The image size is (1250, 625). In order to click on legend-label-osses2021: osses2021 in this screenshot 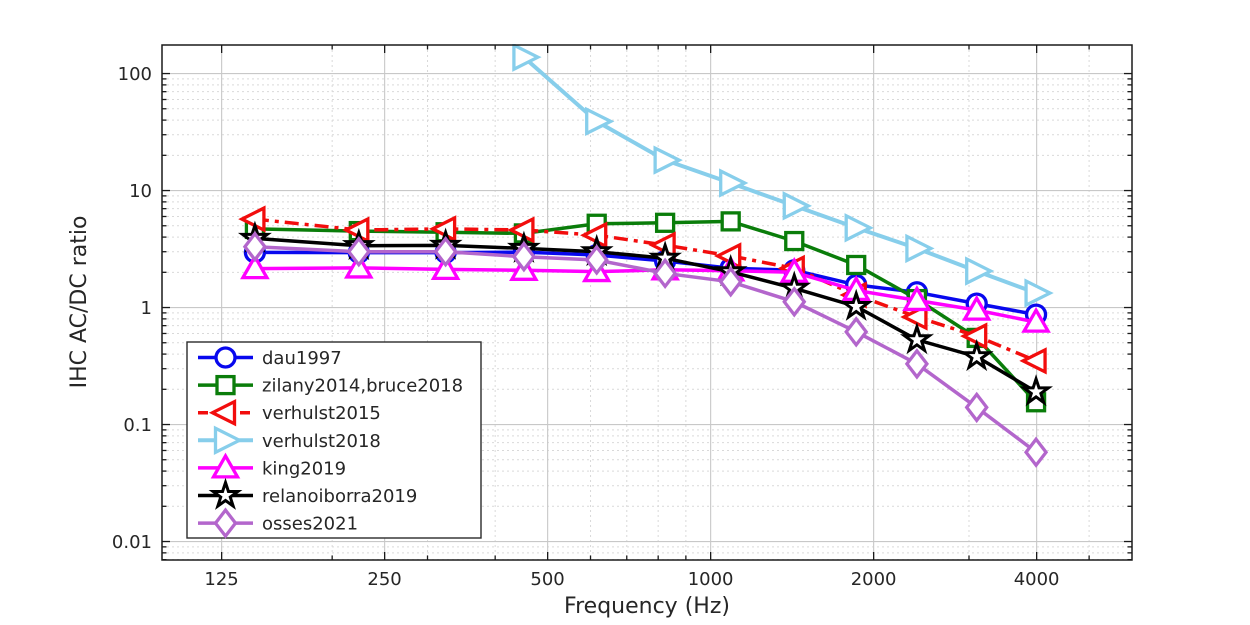, I will do `click(310, 524)`.